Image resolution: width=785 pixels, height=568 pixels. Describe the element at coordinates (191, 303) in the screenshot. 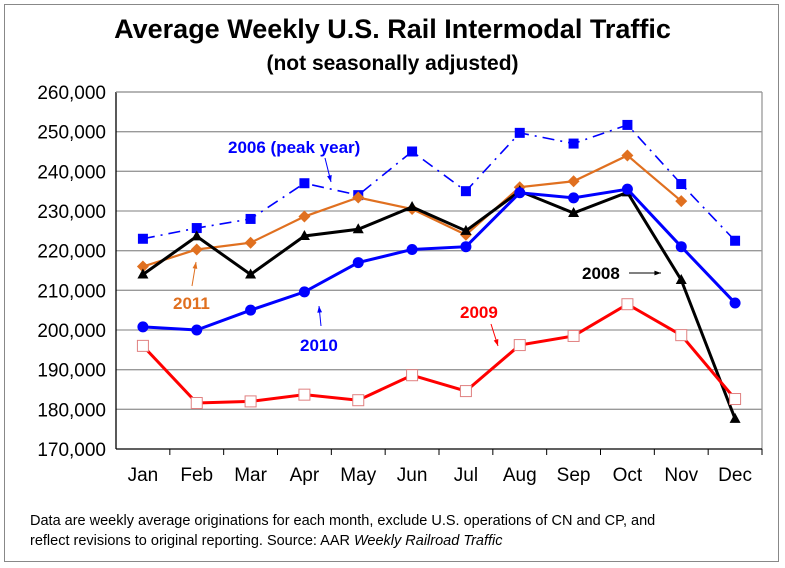

I see `series-label: 2011` at that location.